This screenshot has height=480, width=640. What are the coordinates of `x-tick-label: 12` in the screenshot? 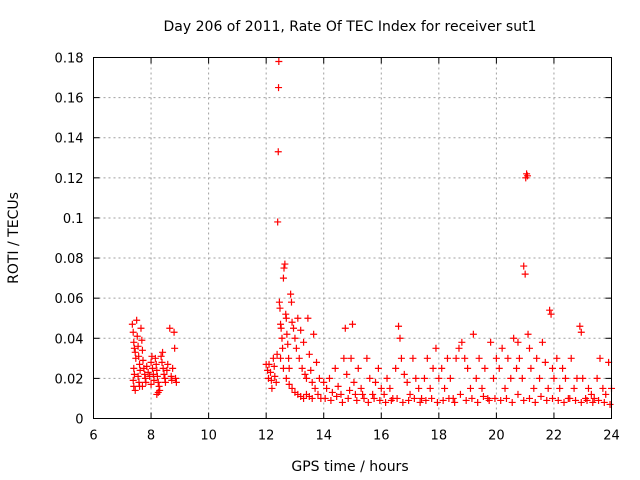 It's located at (266, 436).